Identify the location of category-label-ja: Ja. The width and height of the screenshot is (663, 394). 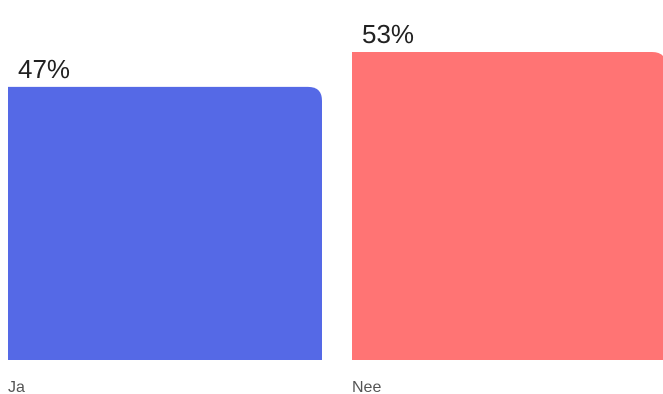
(16, 386).